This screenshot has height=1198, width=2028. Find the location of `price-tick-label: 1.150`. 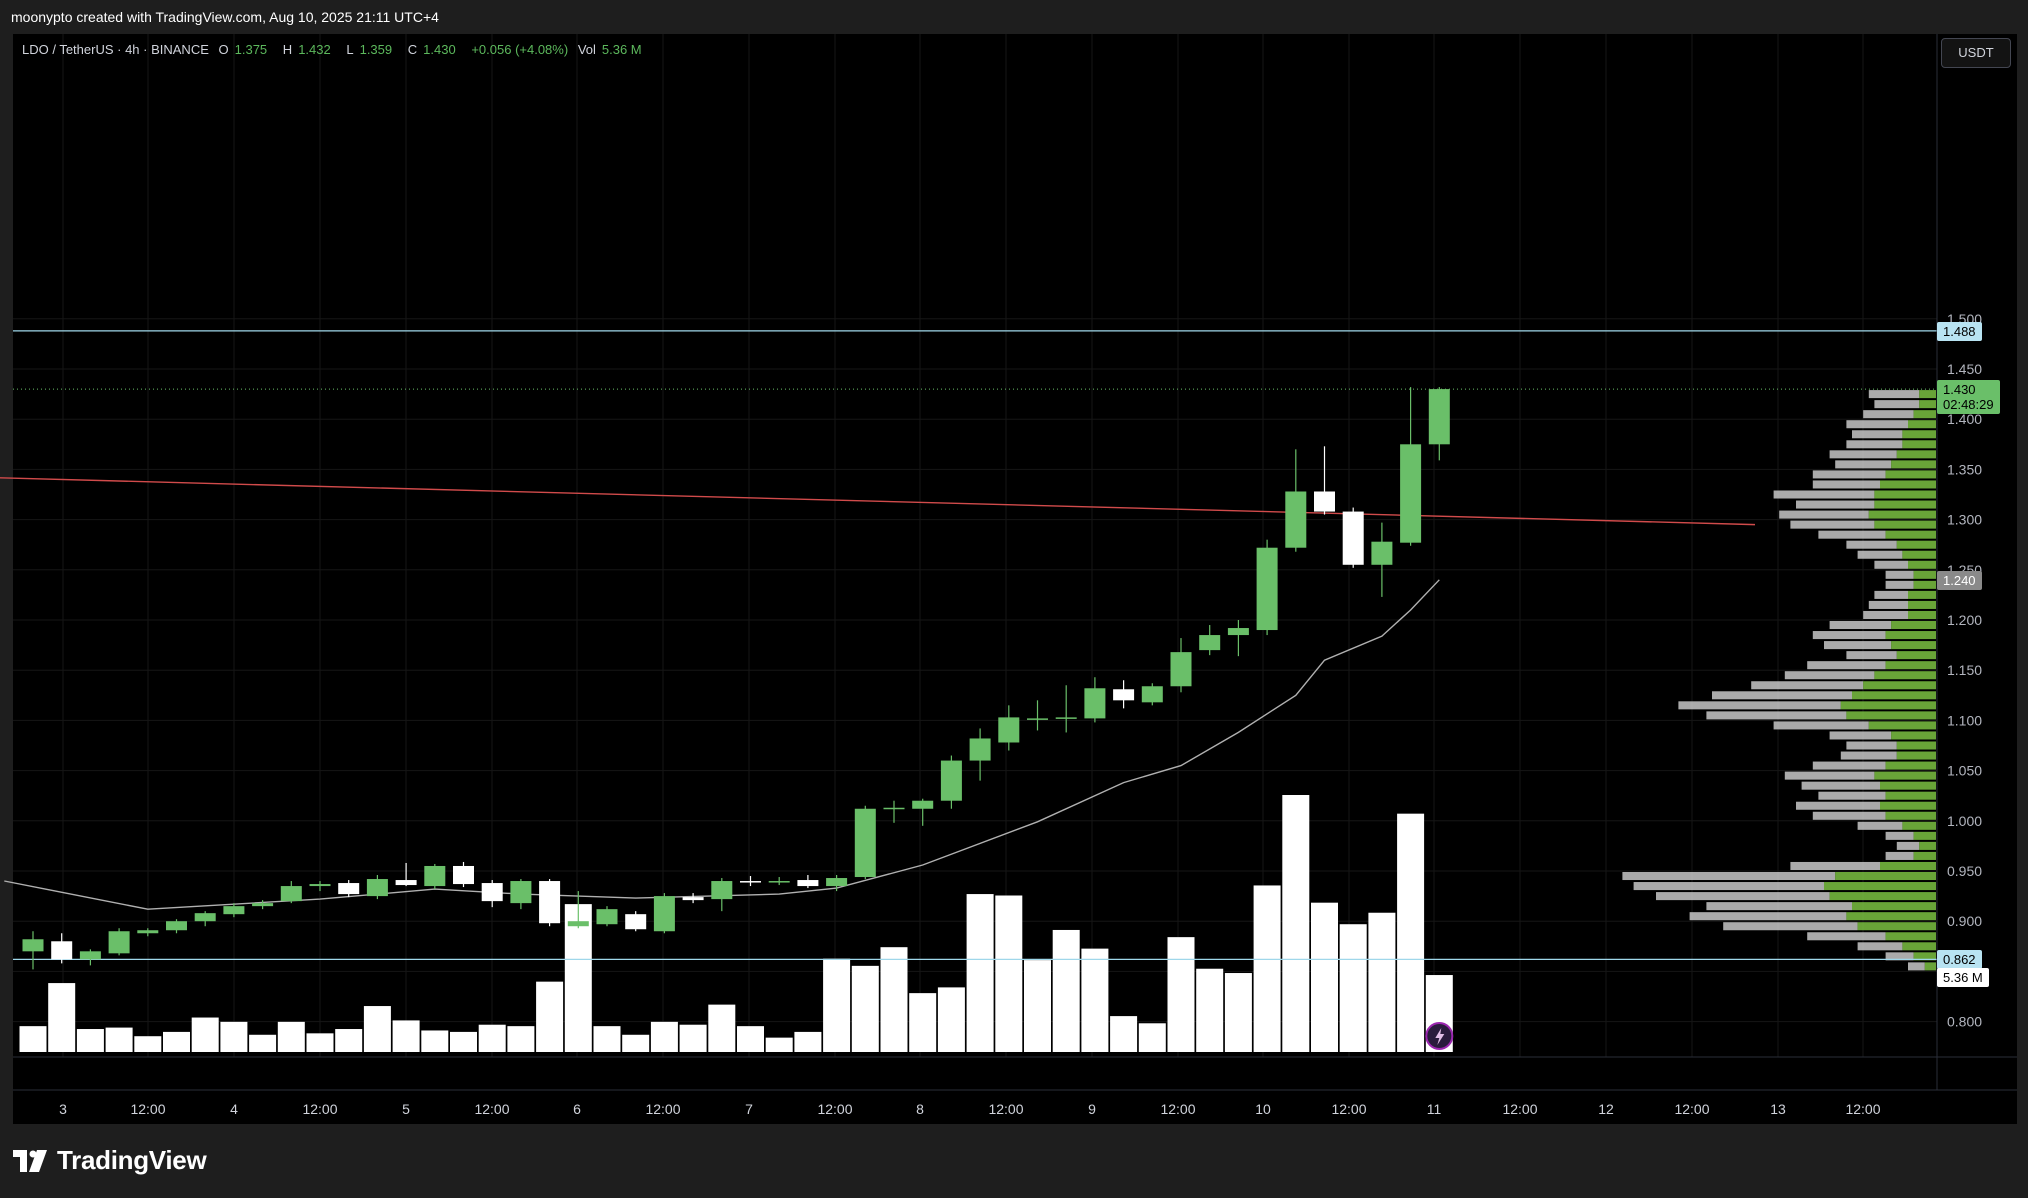

price-tick-label: 1.150 is located at coordinates (1964, 670).